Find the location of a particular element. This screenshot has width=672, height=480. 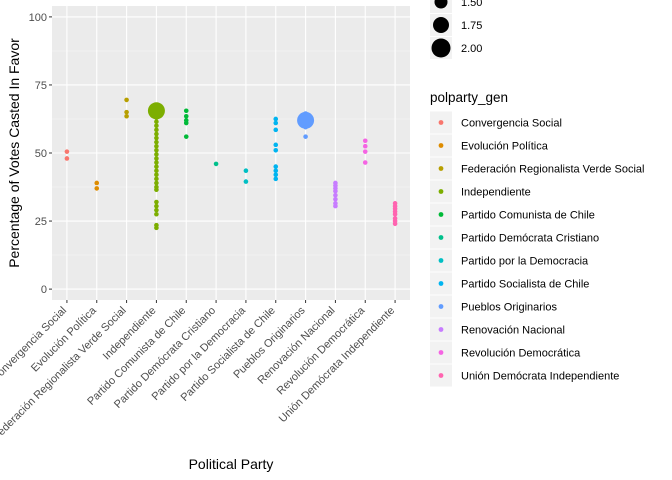

y-axis-title: Percentage of Votes Casted In Favor is located at coordinates (14, 153).